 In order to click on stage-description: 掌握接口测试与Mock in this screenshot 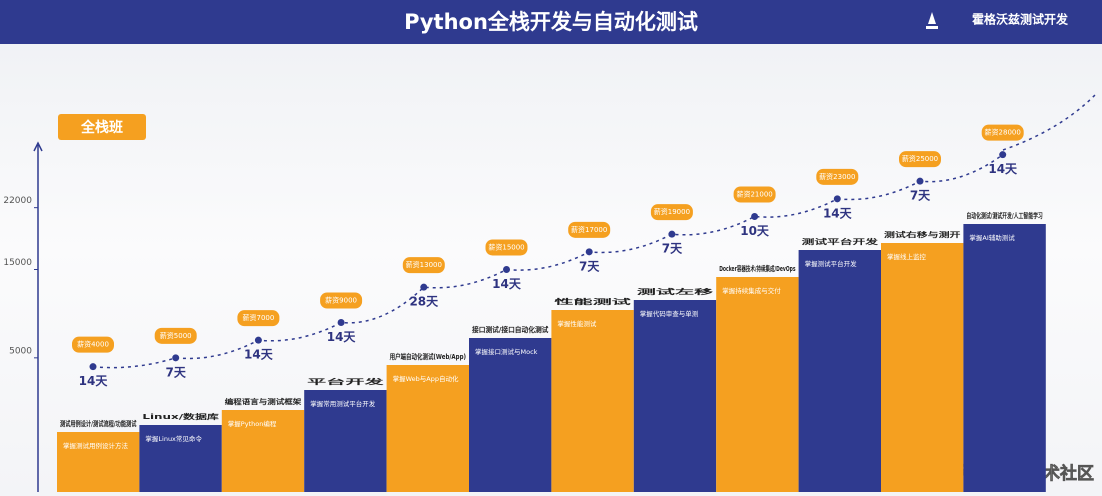, I will do `click(506, 351)`.